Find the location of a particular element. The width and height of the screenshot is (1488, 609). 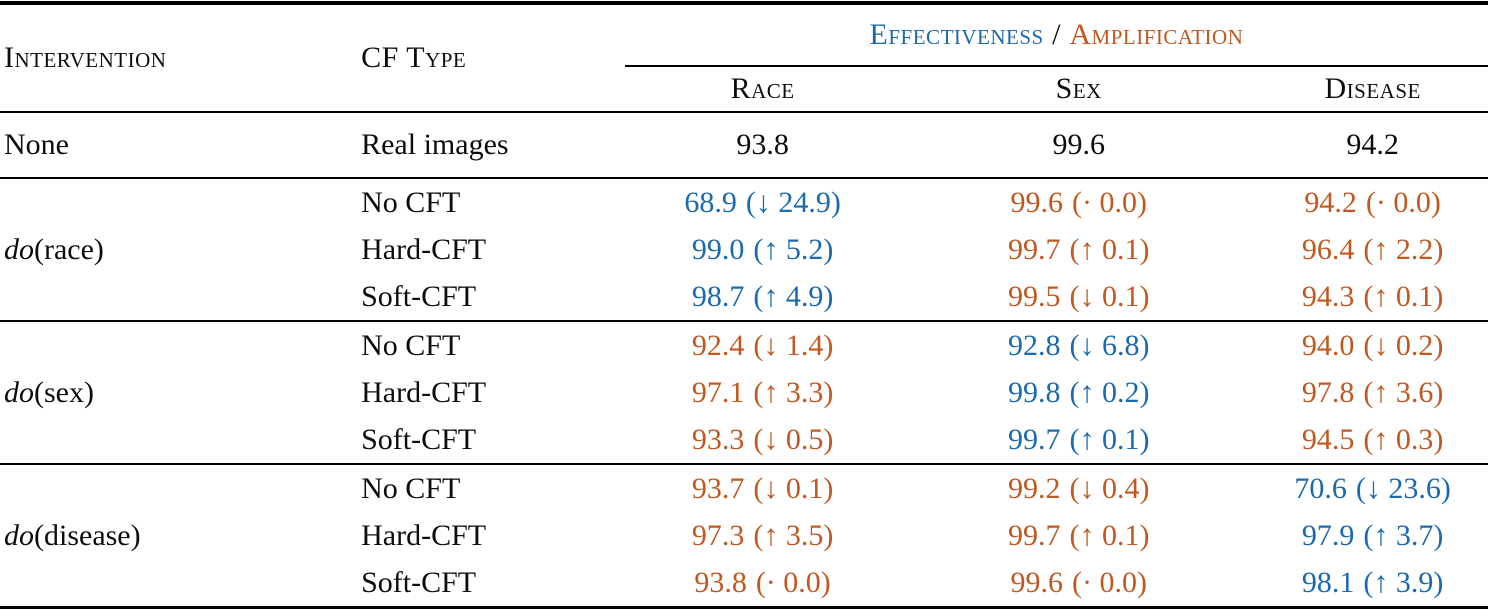

subcolumn-header-disease: Disease is located at coordinates (1372, 89).